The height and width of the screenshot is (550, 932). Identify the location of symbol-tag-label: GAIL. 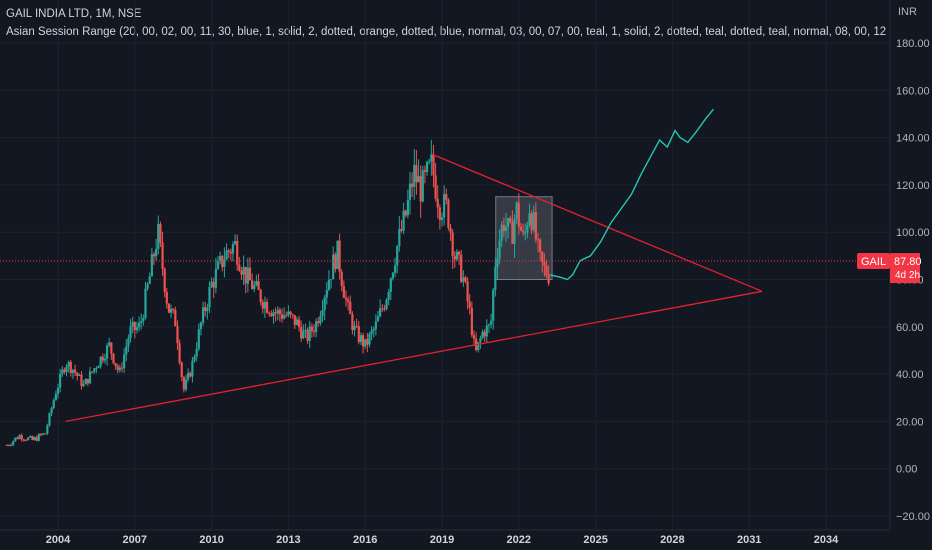
(873, 262).